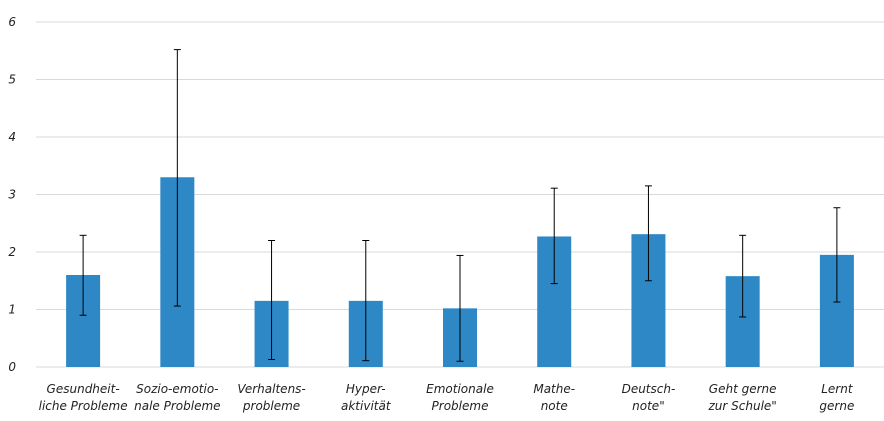  I want to click on x-category-label-line: Hyper-, so click(366, 389).